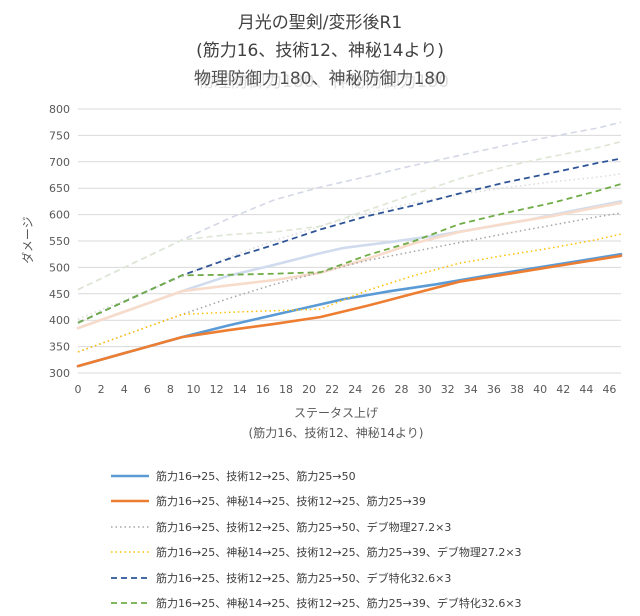 The width and height of the screenshot is (640, 616). Describe the element at coordinates (494, 389) in the screenshot. I see `x-tick-label: 36` at that location.